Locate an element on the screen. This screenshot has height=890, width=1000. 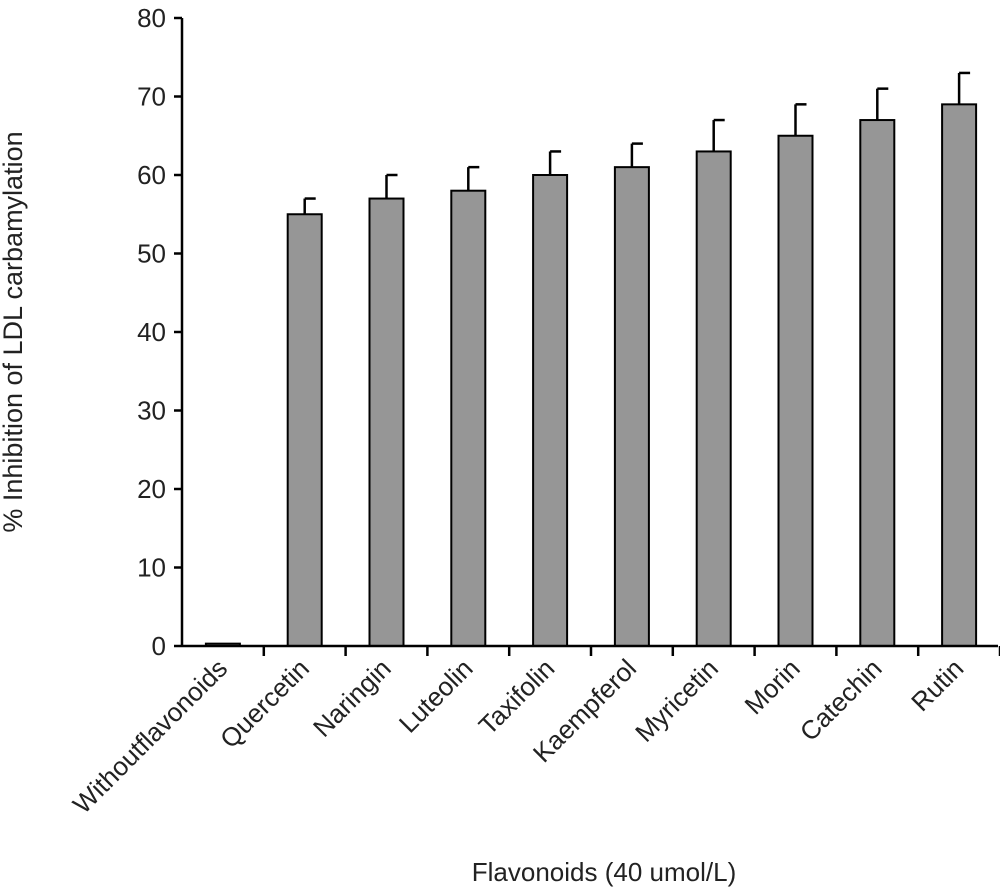
bar-luteolin is located at coordinates (468, 418).